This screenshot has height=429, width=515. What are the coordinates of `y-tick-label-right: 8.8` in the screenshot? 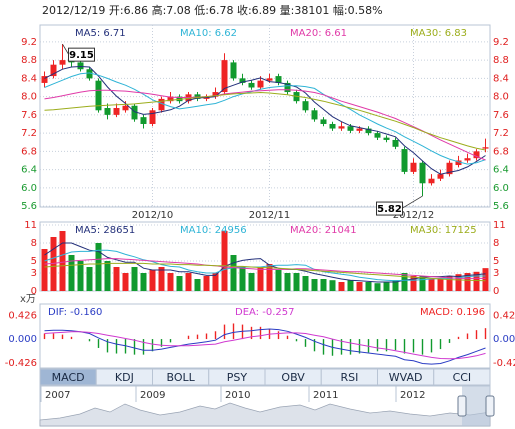 It's located at (501, 60).